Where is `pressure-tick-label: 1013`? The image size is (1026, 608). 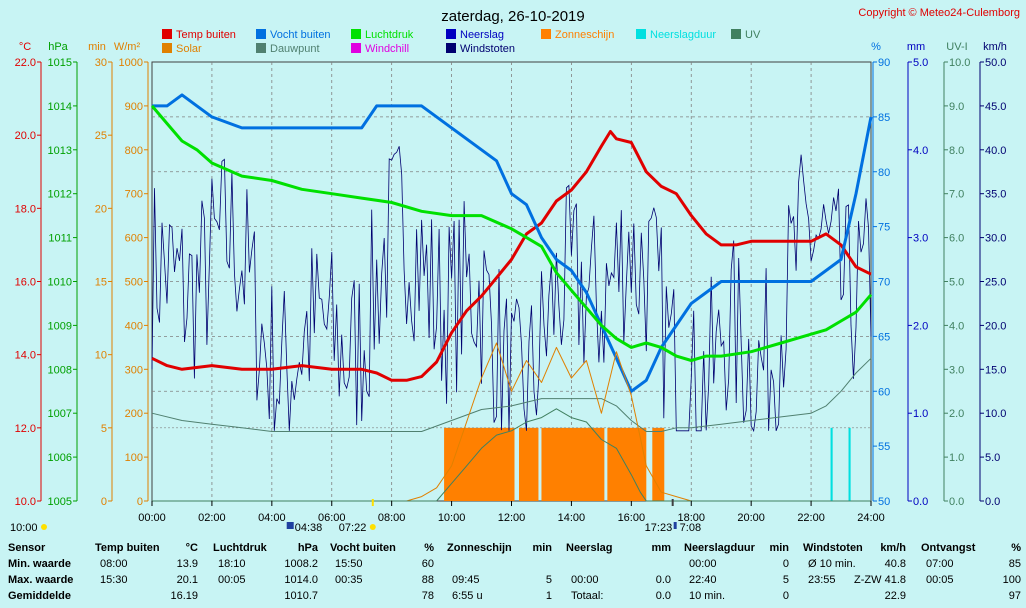 pressure-tick-label: 1013 is located at coordinates (60, 151).